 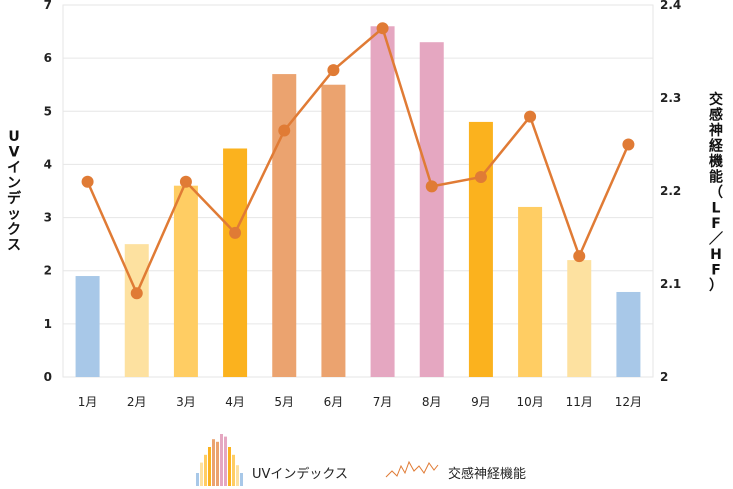 I want to click on right-axis-title: 交感神経機能（ L F ／ H F）, so click(x=716, y=192).